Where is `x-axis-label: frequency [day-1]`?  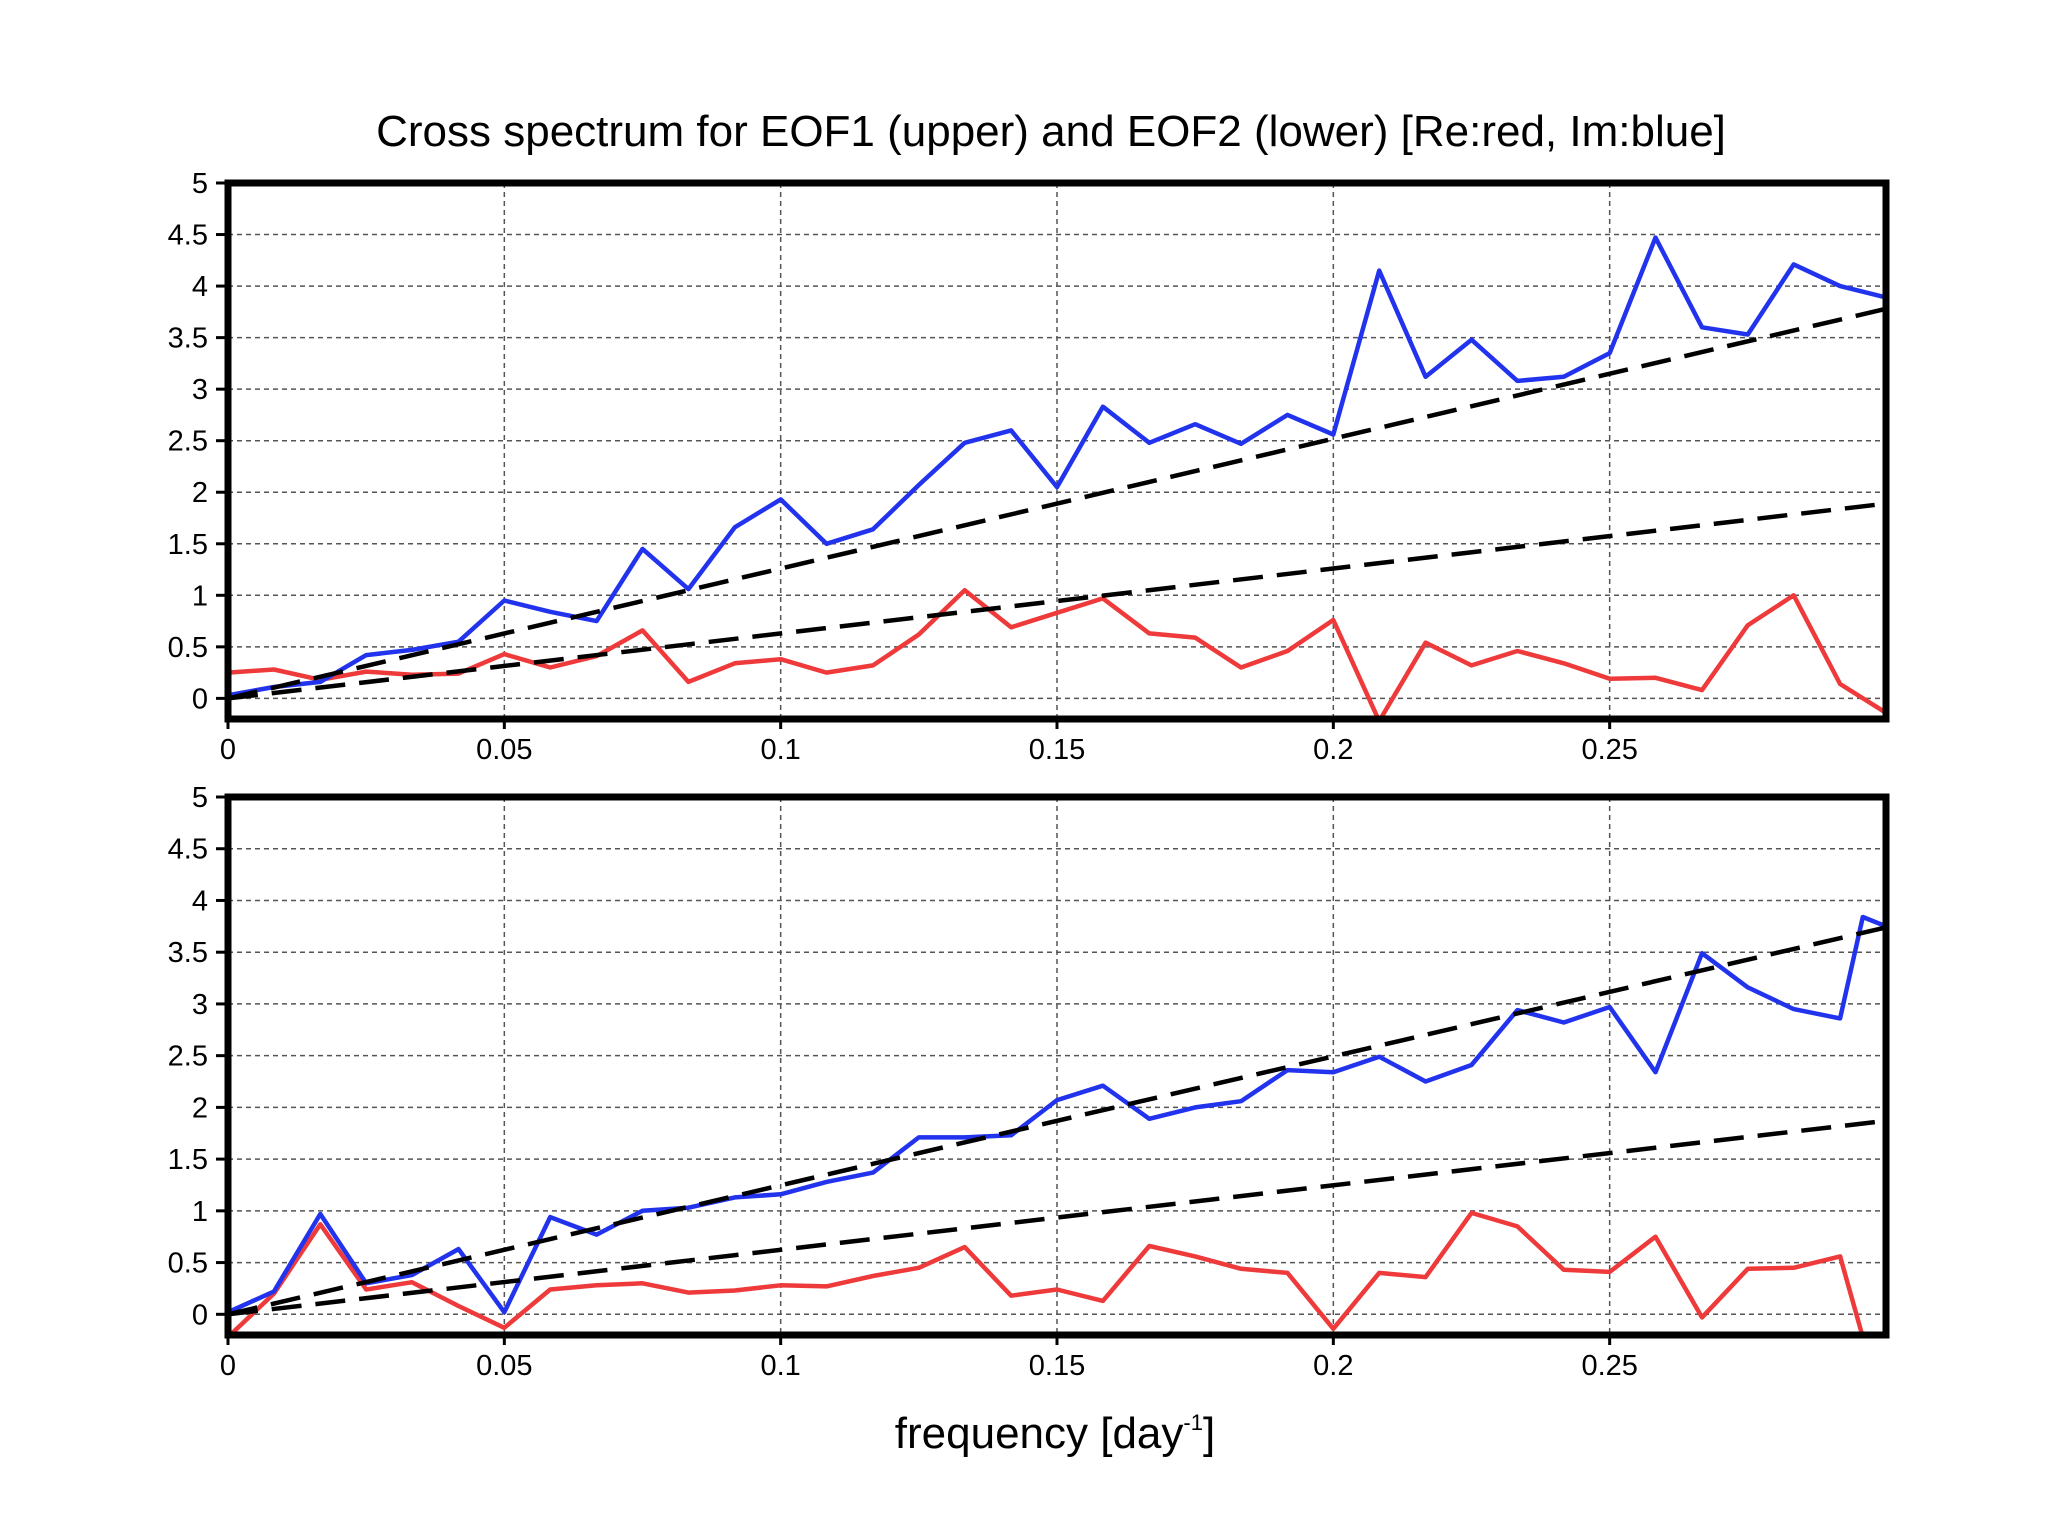 x-axis-label: frequency [day-1] is located at coordinates (1055, 1433).